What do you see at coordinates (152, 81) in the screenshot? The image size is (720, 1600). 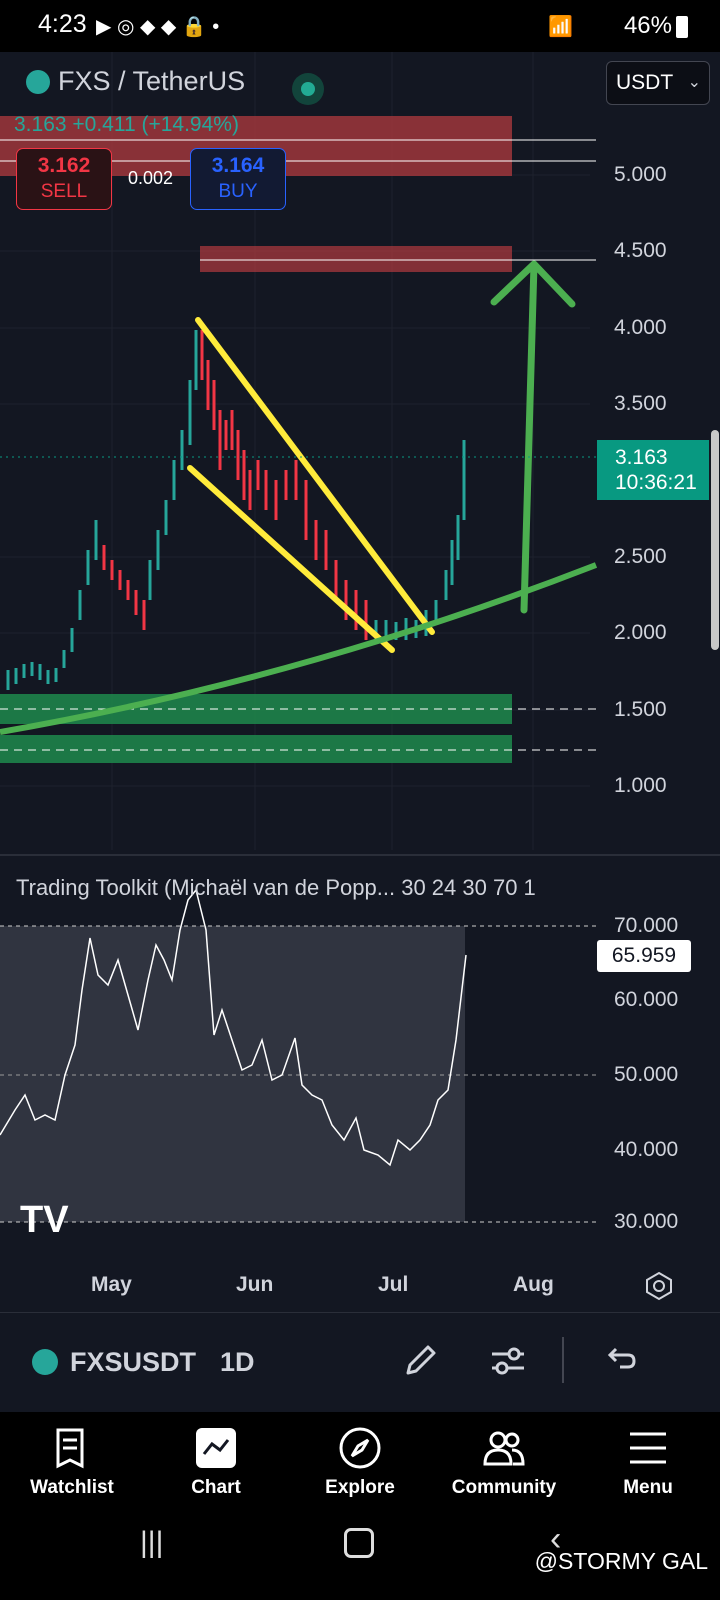 I see `symbol-title: FXS / TetherUS` at bounding box center [152, 81].